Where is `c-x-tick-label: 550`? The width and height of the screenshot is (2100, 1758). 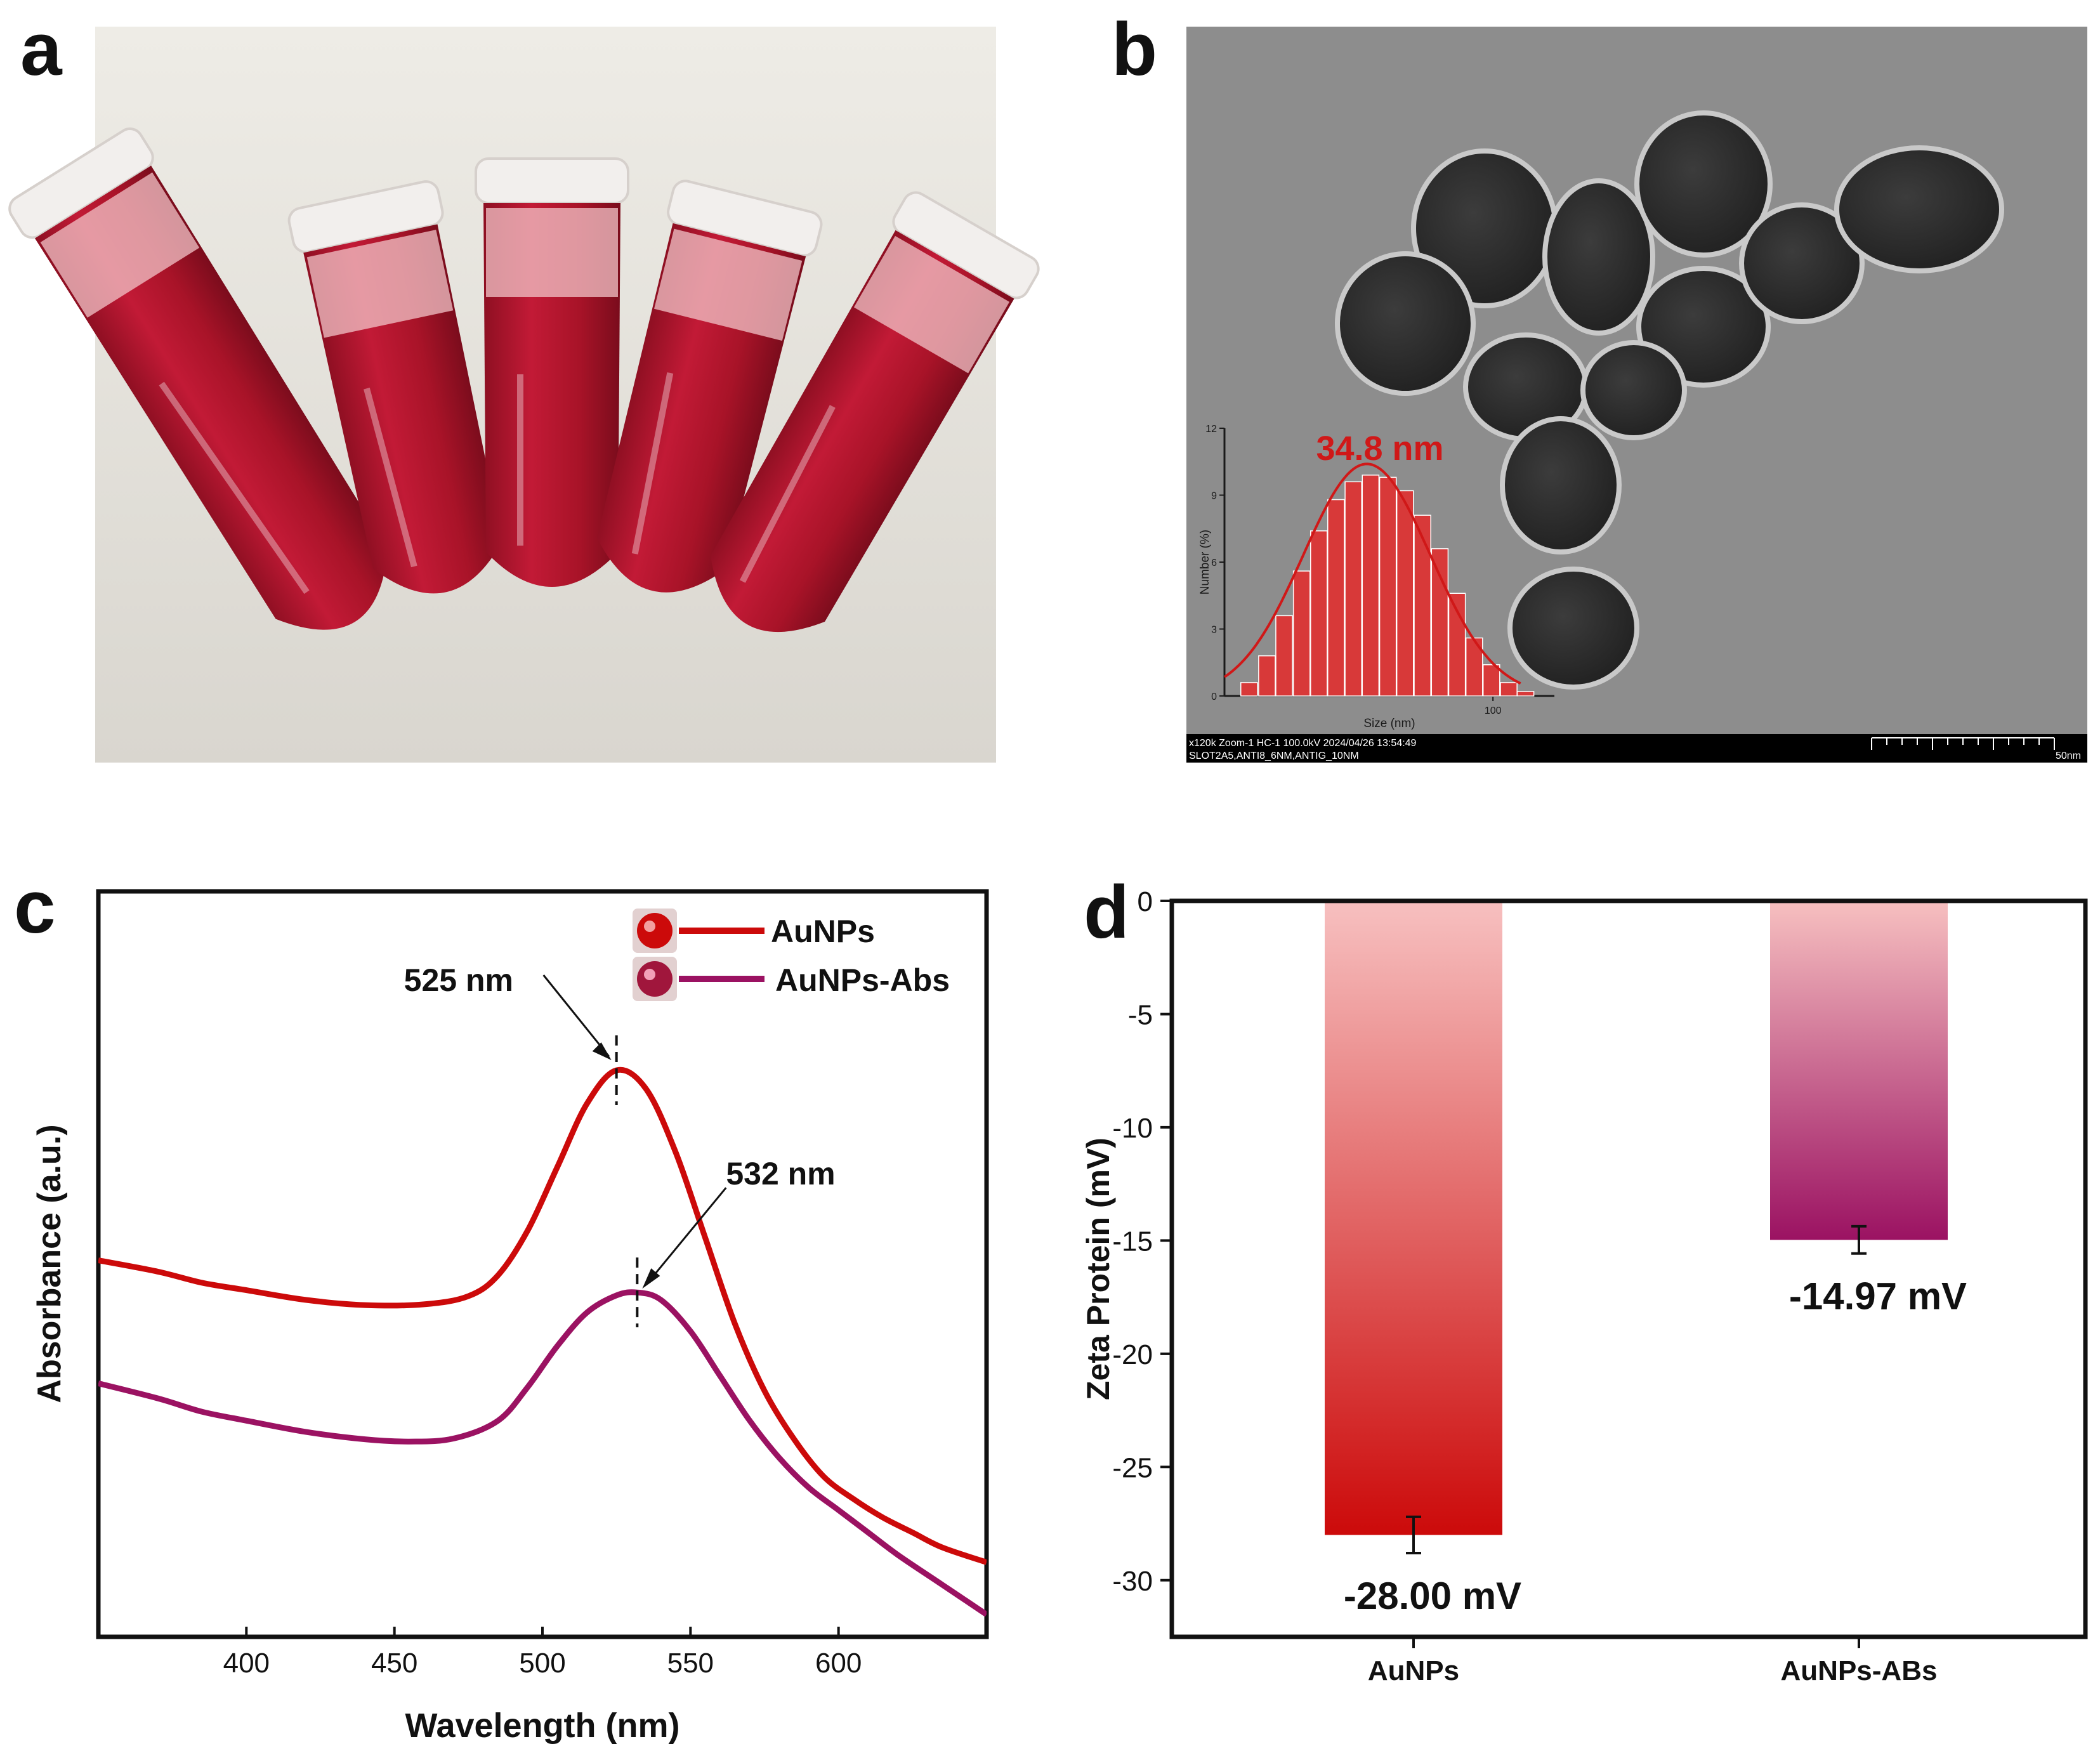 c-x-tick-label: 550 is located at coordinates (690, 1663).